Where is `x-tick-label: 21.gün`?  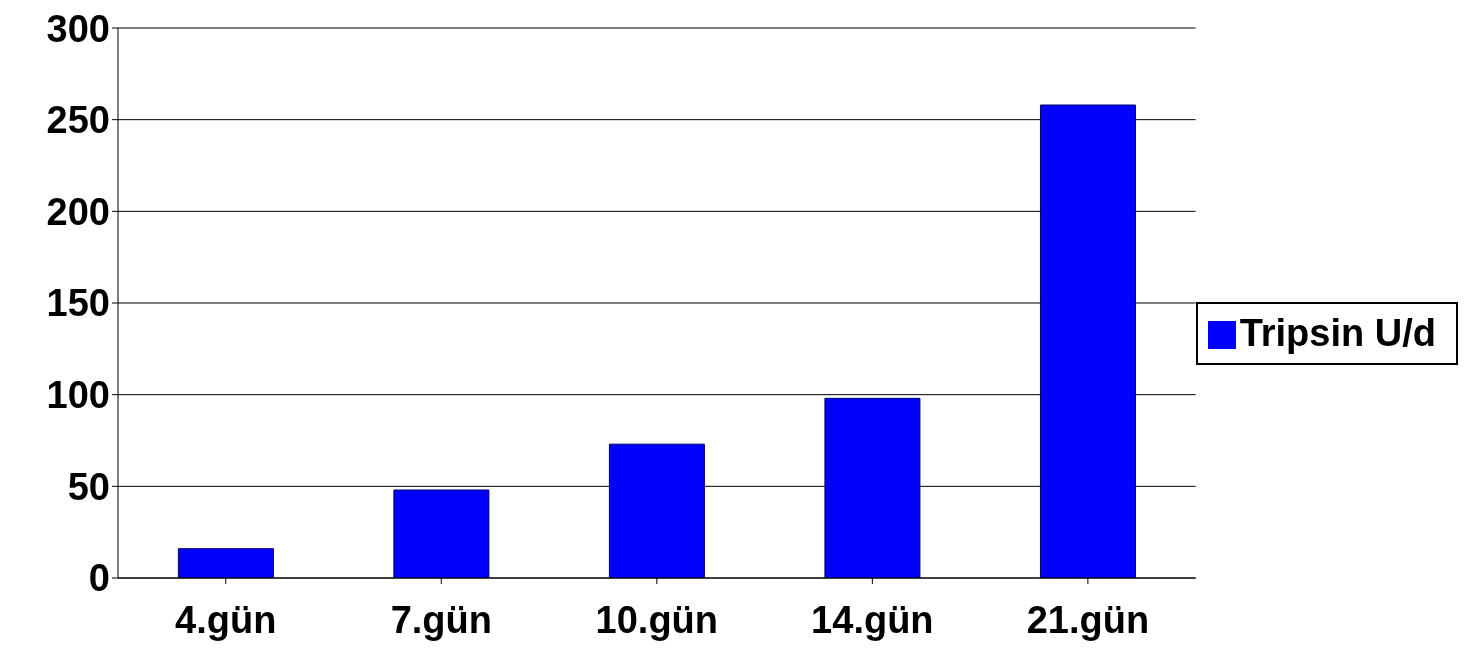 x-tick-label: 21.gün is located at coordinates (1088, 619).